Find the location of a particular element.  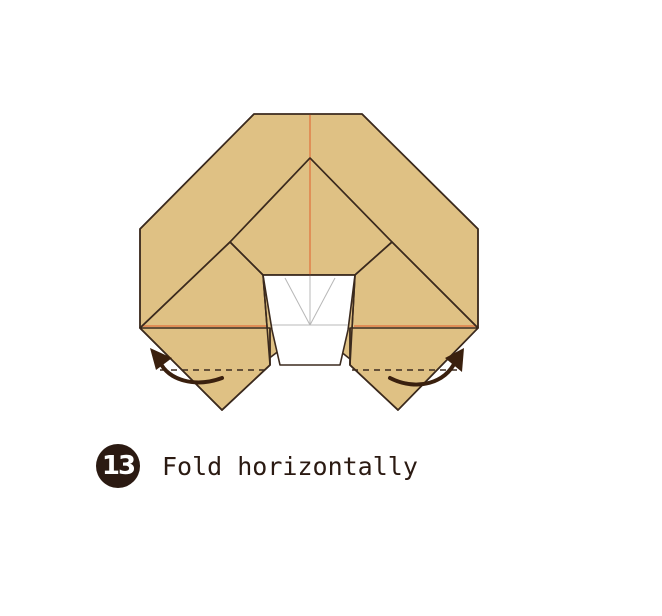

right-arrowhead-icon is located at coordinates (454, 360).